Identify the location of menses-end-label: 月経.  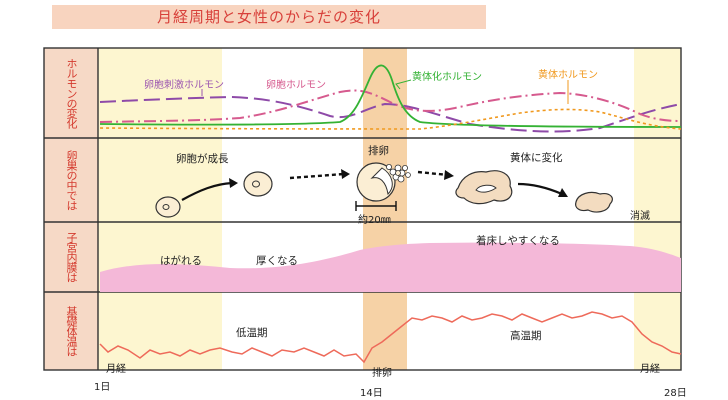
(650, 369).